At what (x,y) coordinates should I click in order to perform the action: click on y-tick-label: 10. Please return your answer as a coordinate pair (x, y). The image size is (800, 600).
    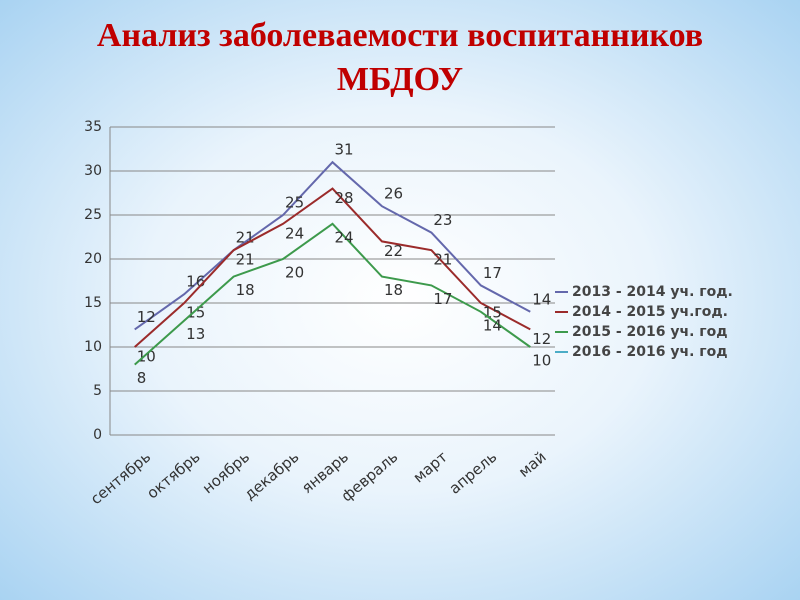
    Looking at the image, I should click on (93, 347).